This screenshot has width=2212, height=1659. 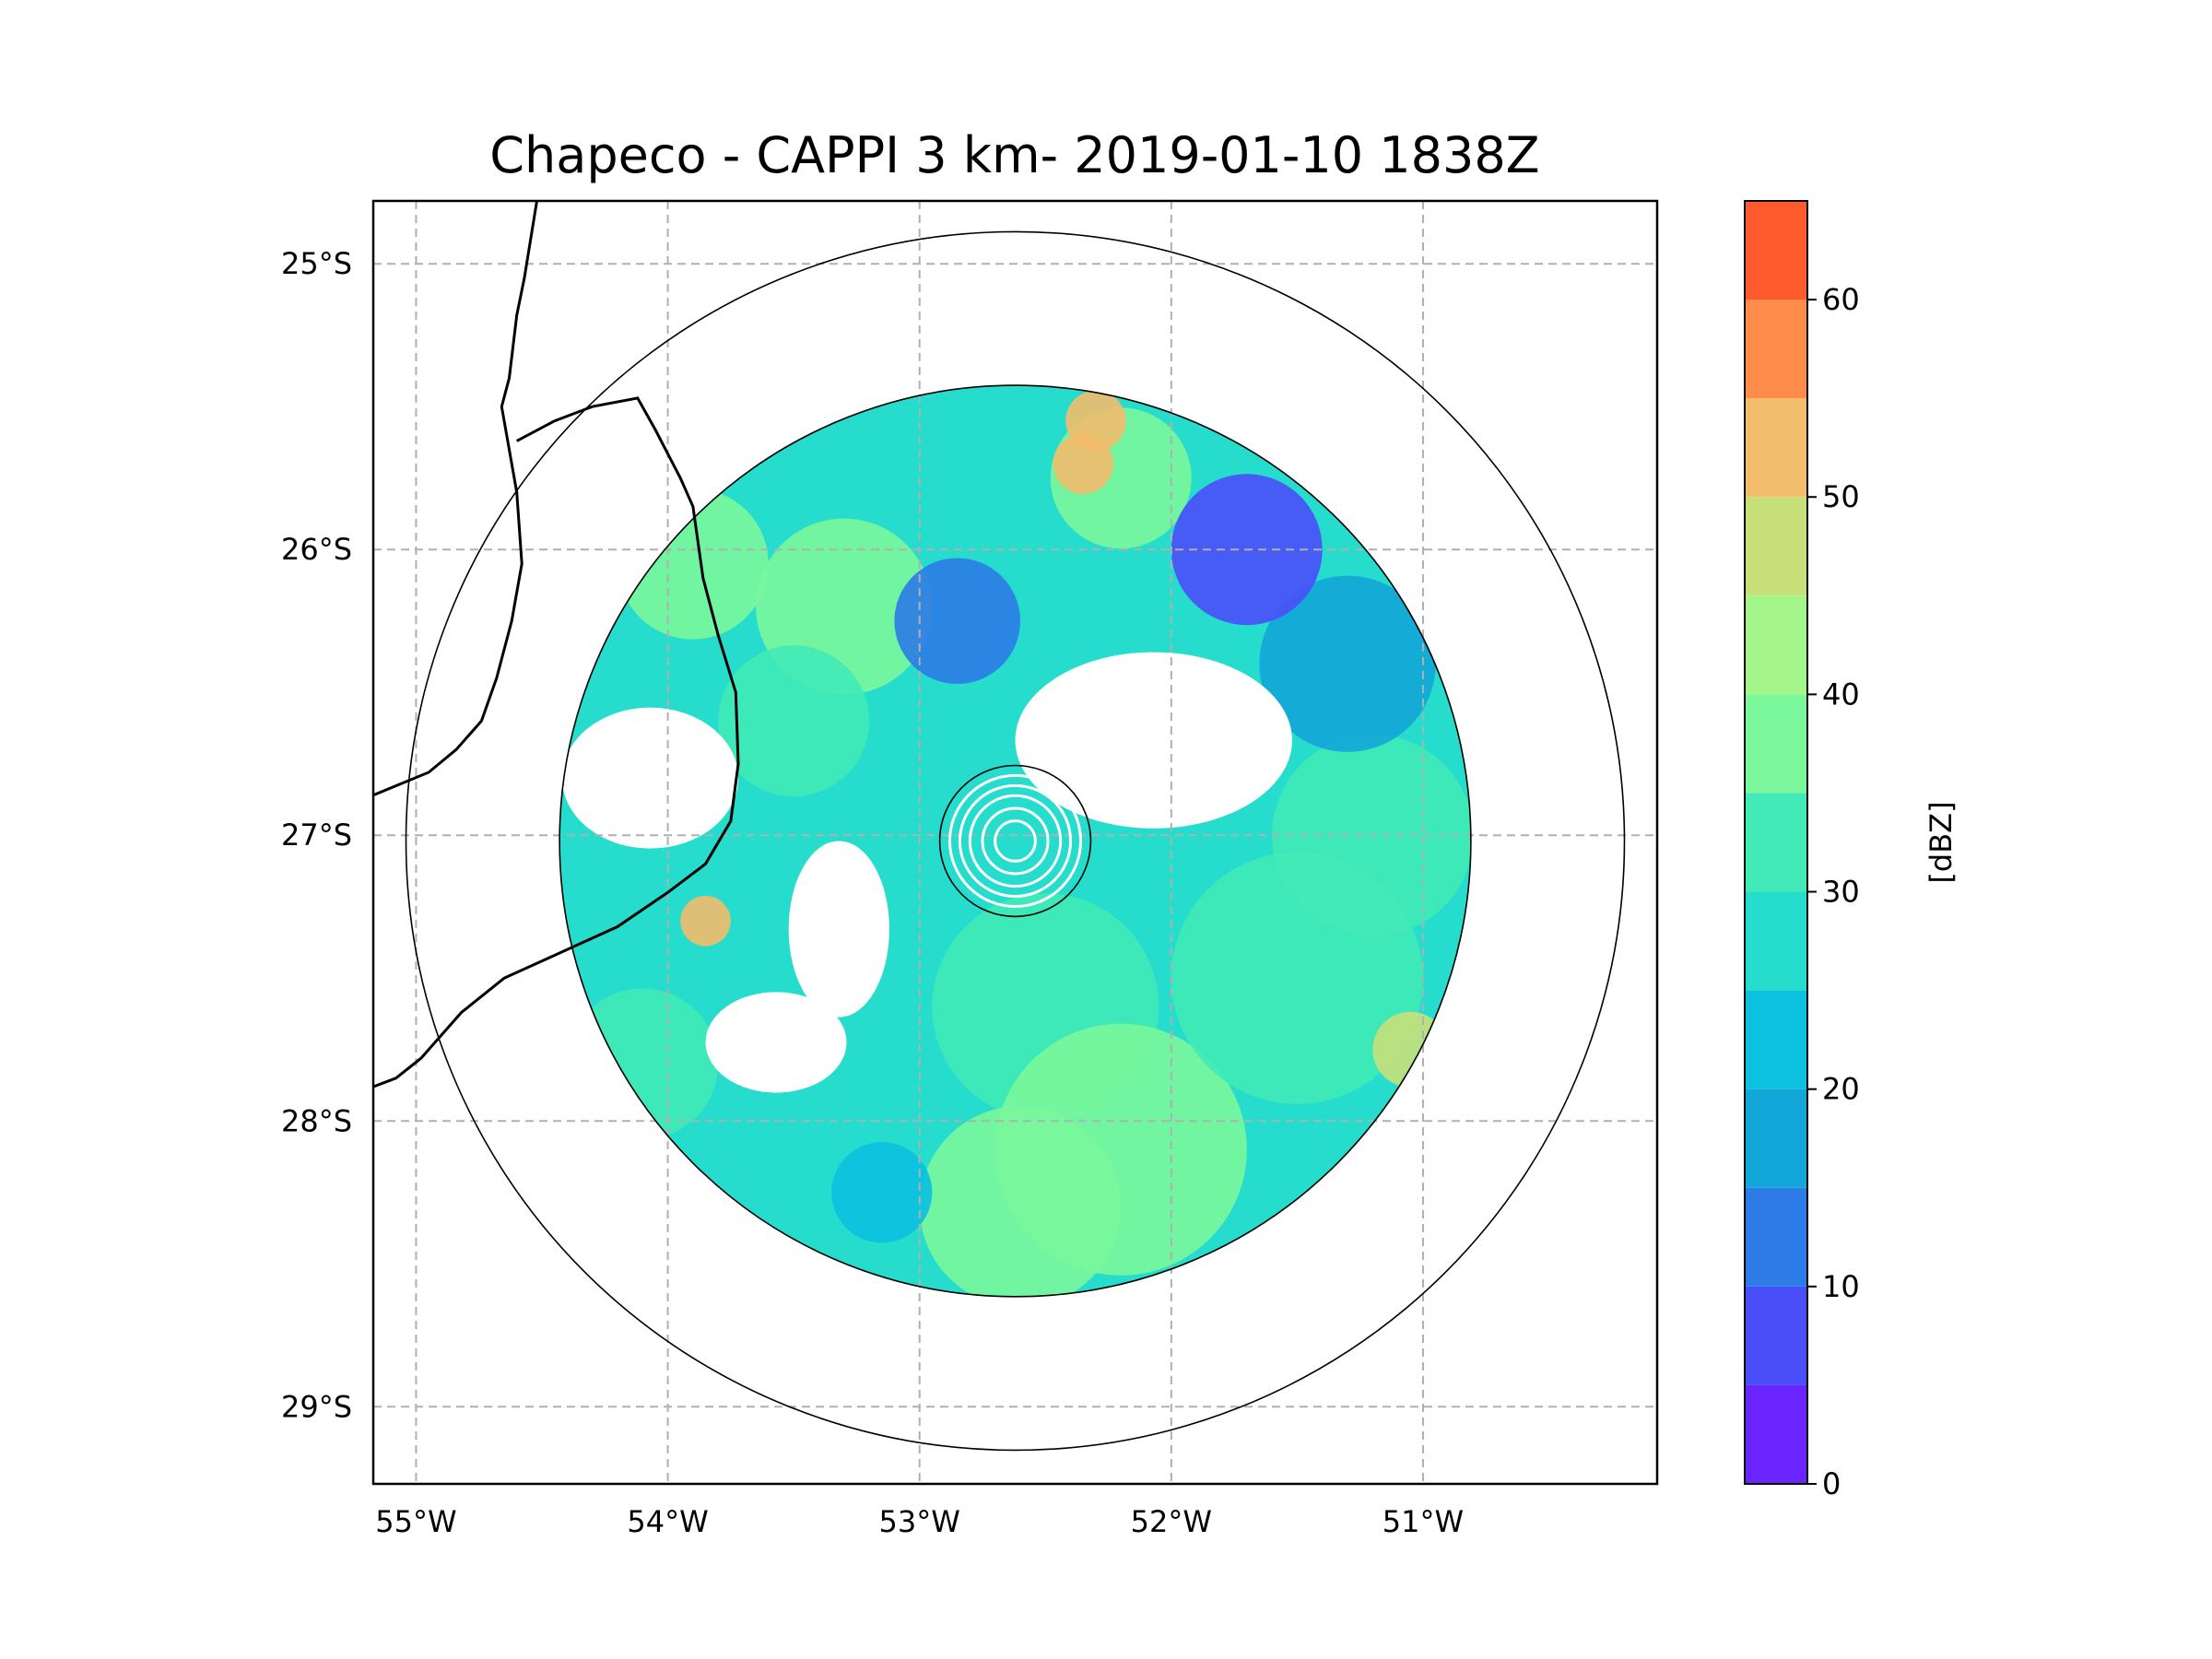 What do you see at coordinates (556, 742) in the screenshot?
I see `state-border` at bounding box center [556, 742].